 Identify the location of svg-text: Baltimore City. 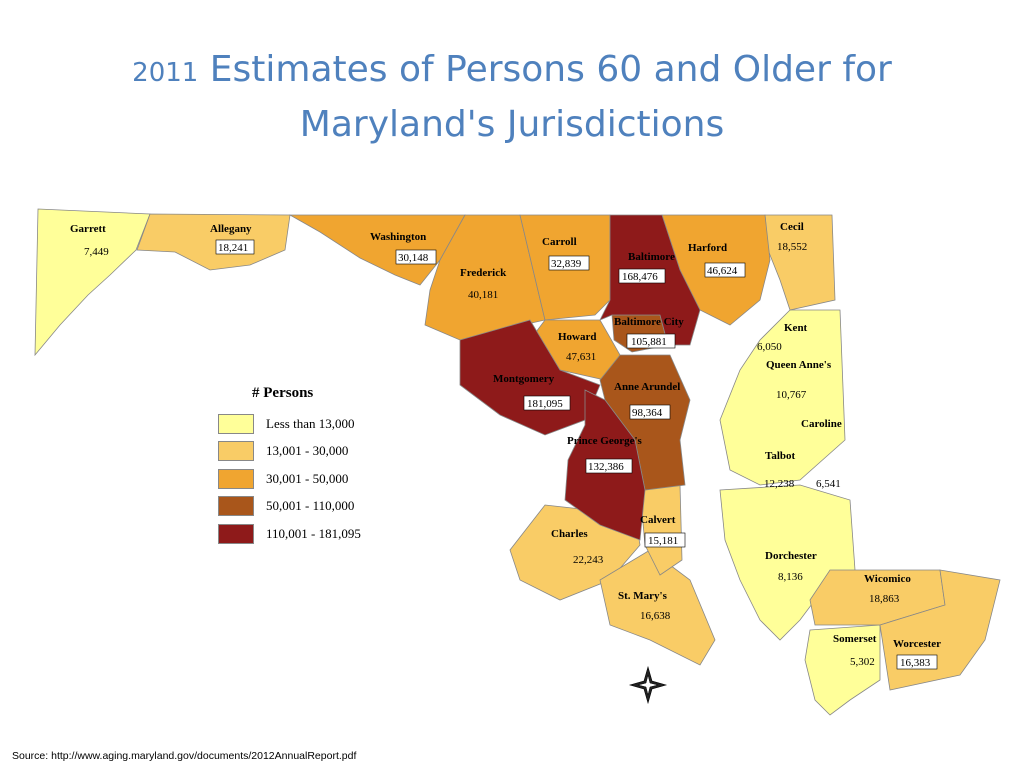
(649, 322).